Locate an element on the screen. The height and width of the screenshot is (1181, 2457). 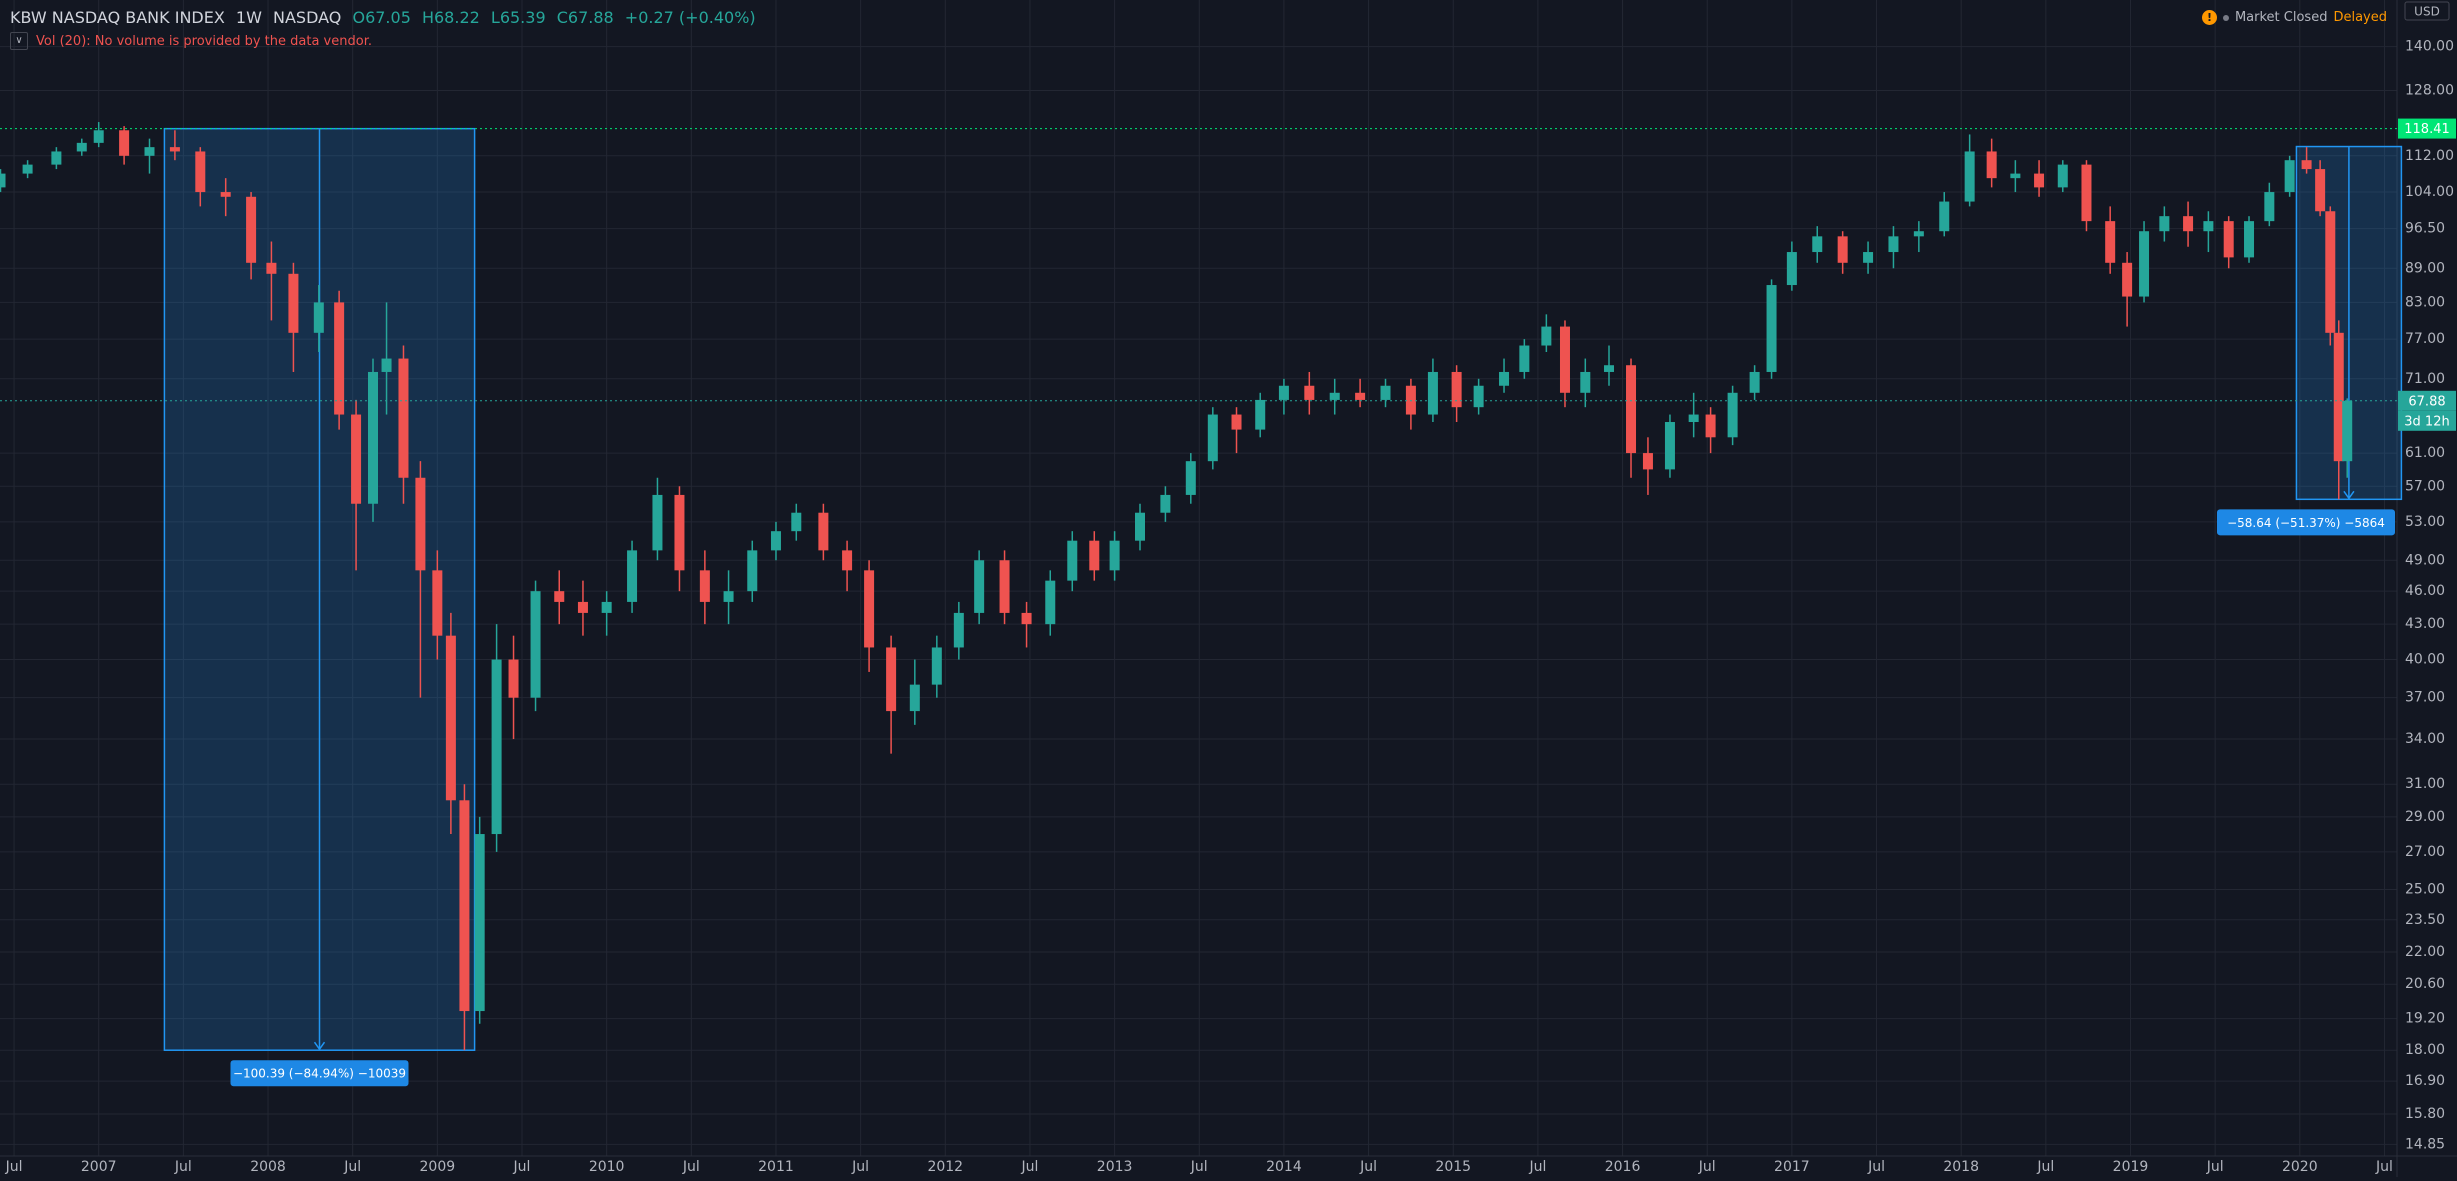
y-tick-label: 23.50 is located at coordinates (2425, 920).